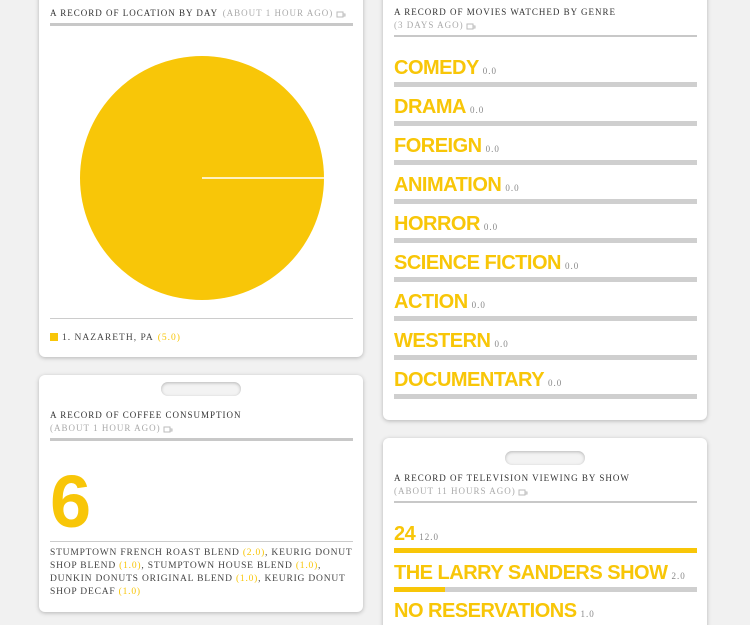  What do you see at coordinates (429, 537) in the screenshot?
I see `value-label: 12.0` at bounding box center [429, 537].